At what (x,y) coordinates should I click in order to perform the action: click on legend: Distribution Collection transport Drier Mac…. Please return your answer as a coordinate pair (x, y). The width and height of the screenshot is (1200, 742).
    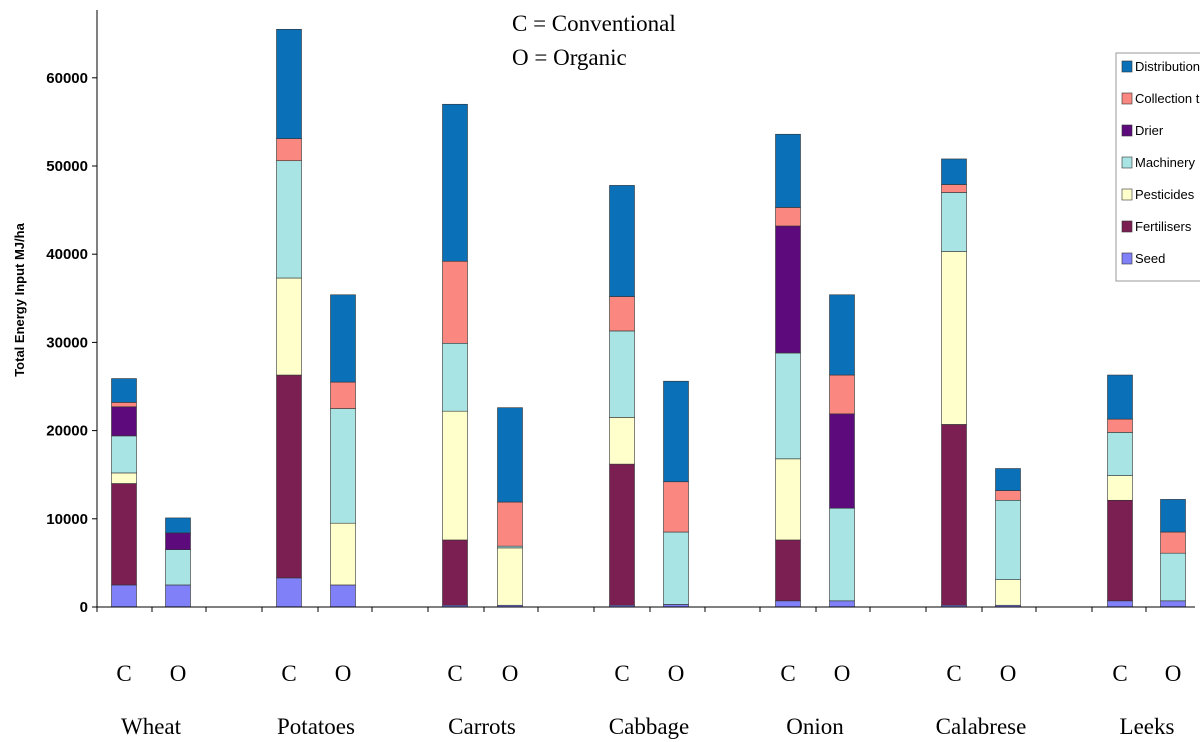
    Looking at the image, I should click on (1157, 167).